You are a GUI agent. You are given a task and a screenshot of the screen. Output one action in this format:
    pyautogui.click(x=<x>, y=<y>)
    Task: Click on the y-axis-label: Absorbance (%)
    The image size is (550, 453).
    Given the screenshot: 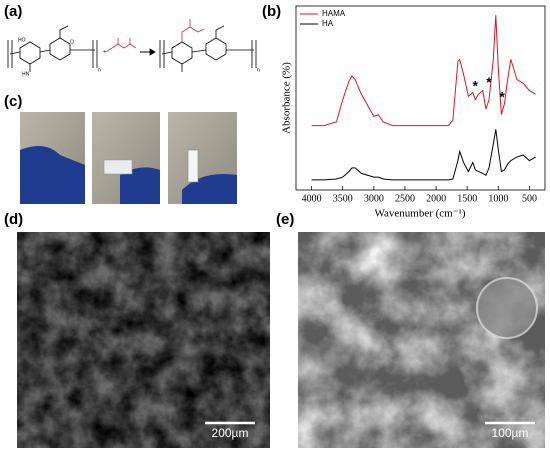 What is the action you would take?
    pyautogui.click(x=287, y=98)
    